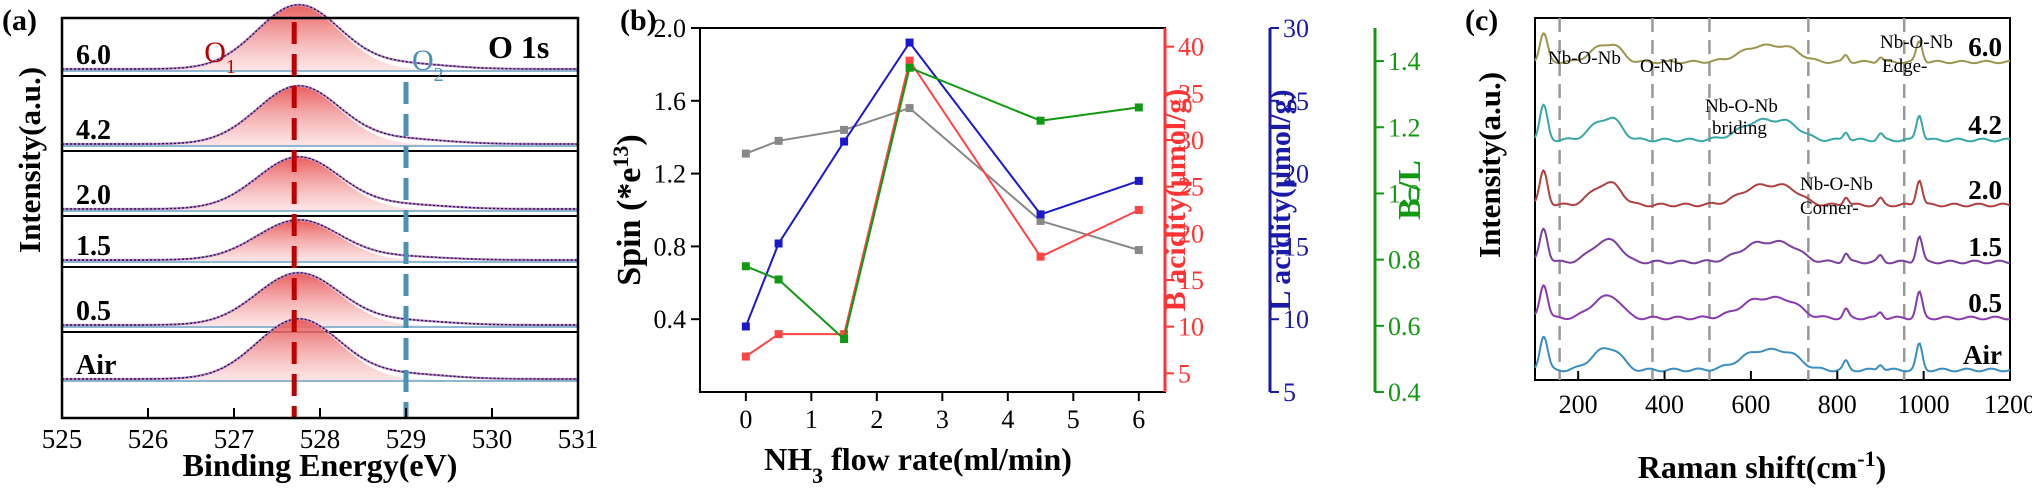  Describe the element at coordinates (1829, 208) in the screenshot. I see `c-annotation-5: Corner-` at that location.